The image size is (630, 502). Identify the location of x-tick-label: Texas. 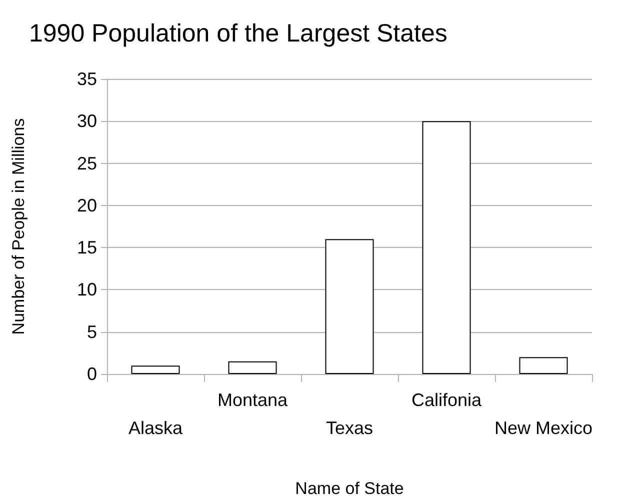
(350, 428).